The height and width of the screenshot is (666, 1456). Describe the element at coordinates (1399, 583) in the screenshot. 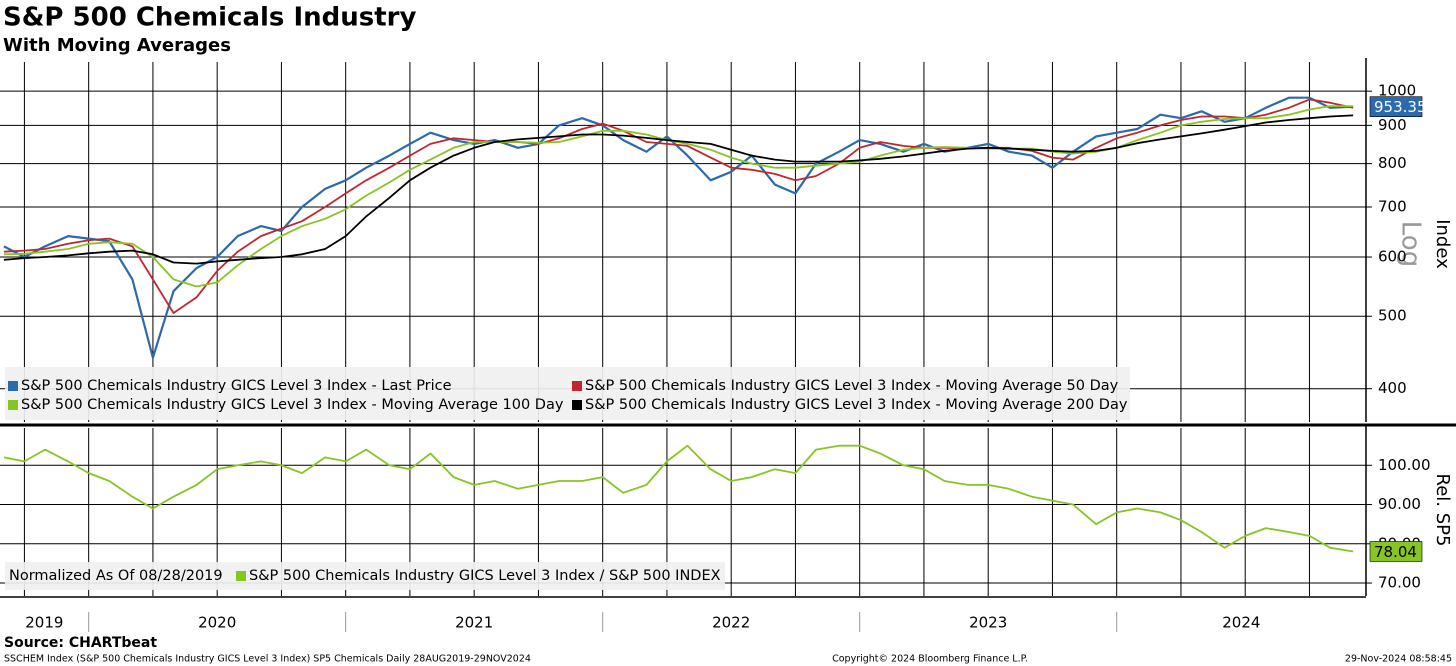

I see `y-tick-label: 70.00` at that location.